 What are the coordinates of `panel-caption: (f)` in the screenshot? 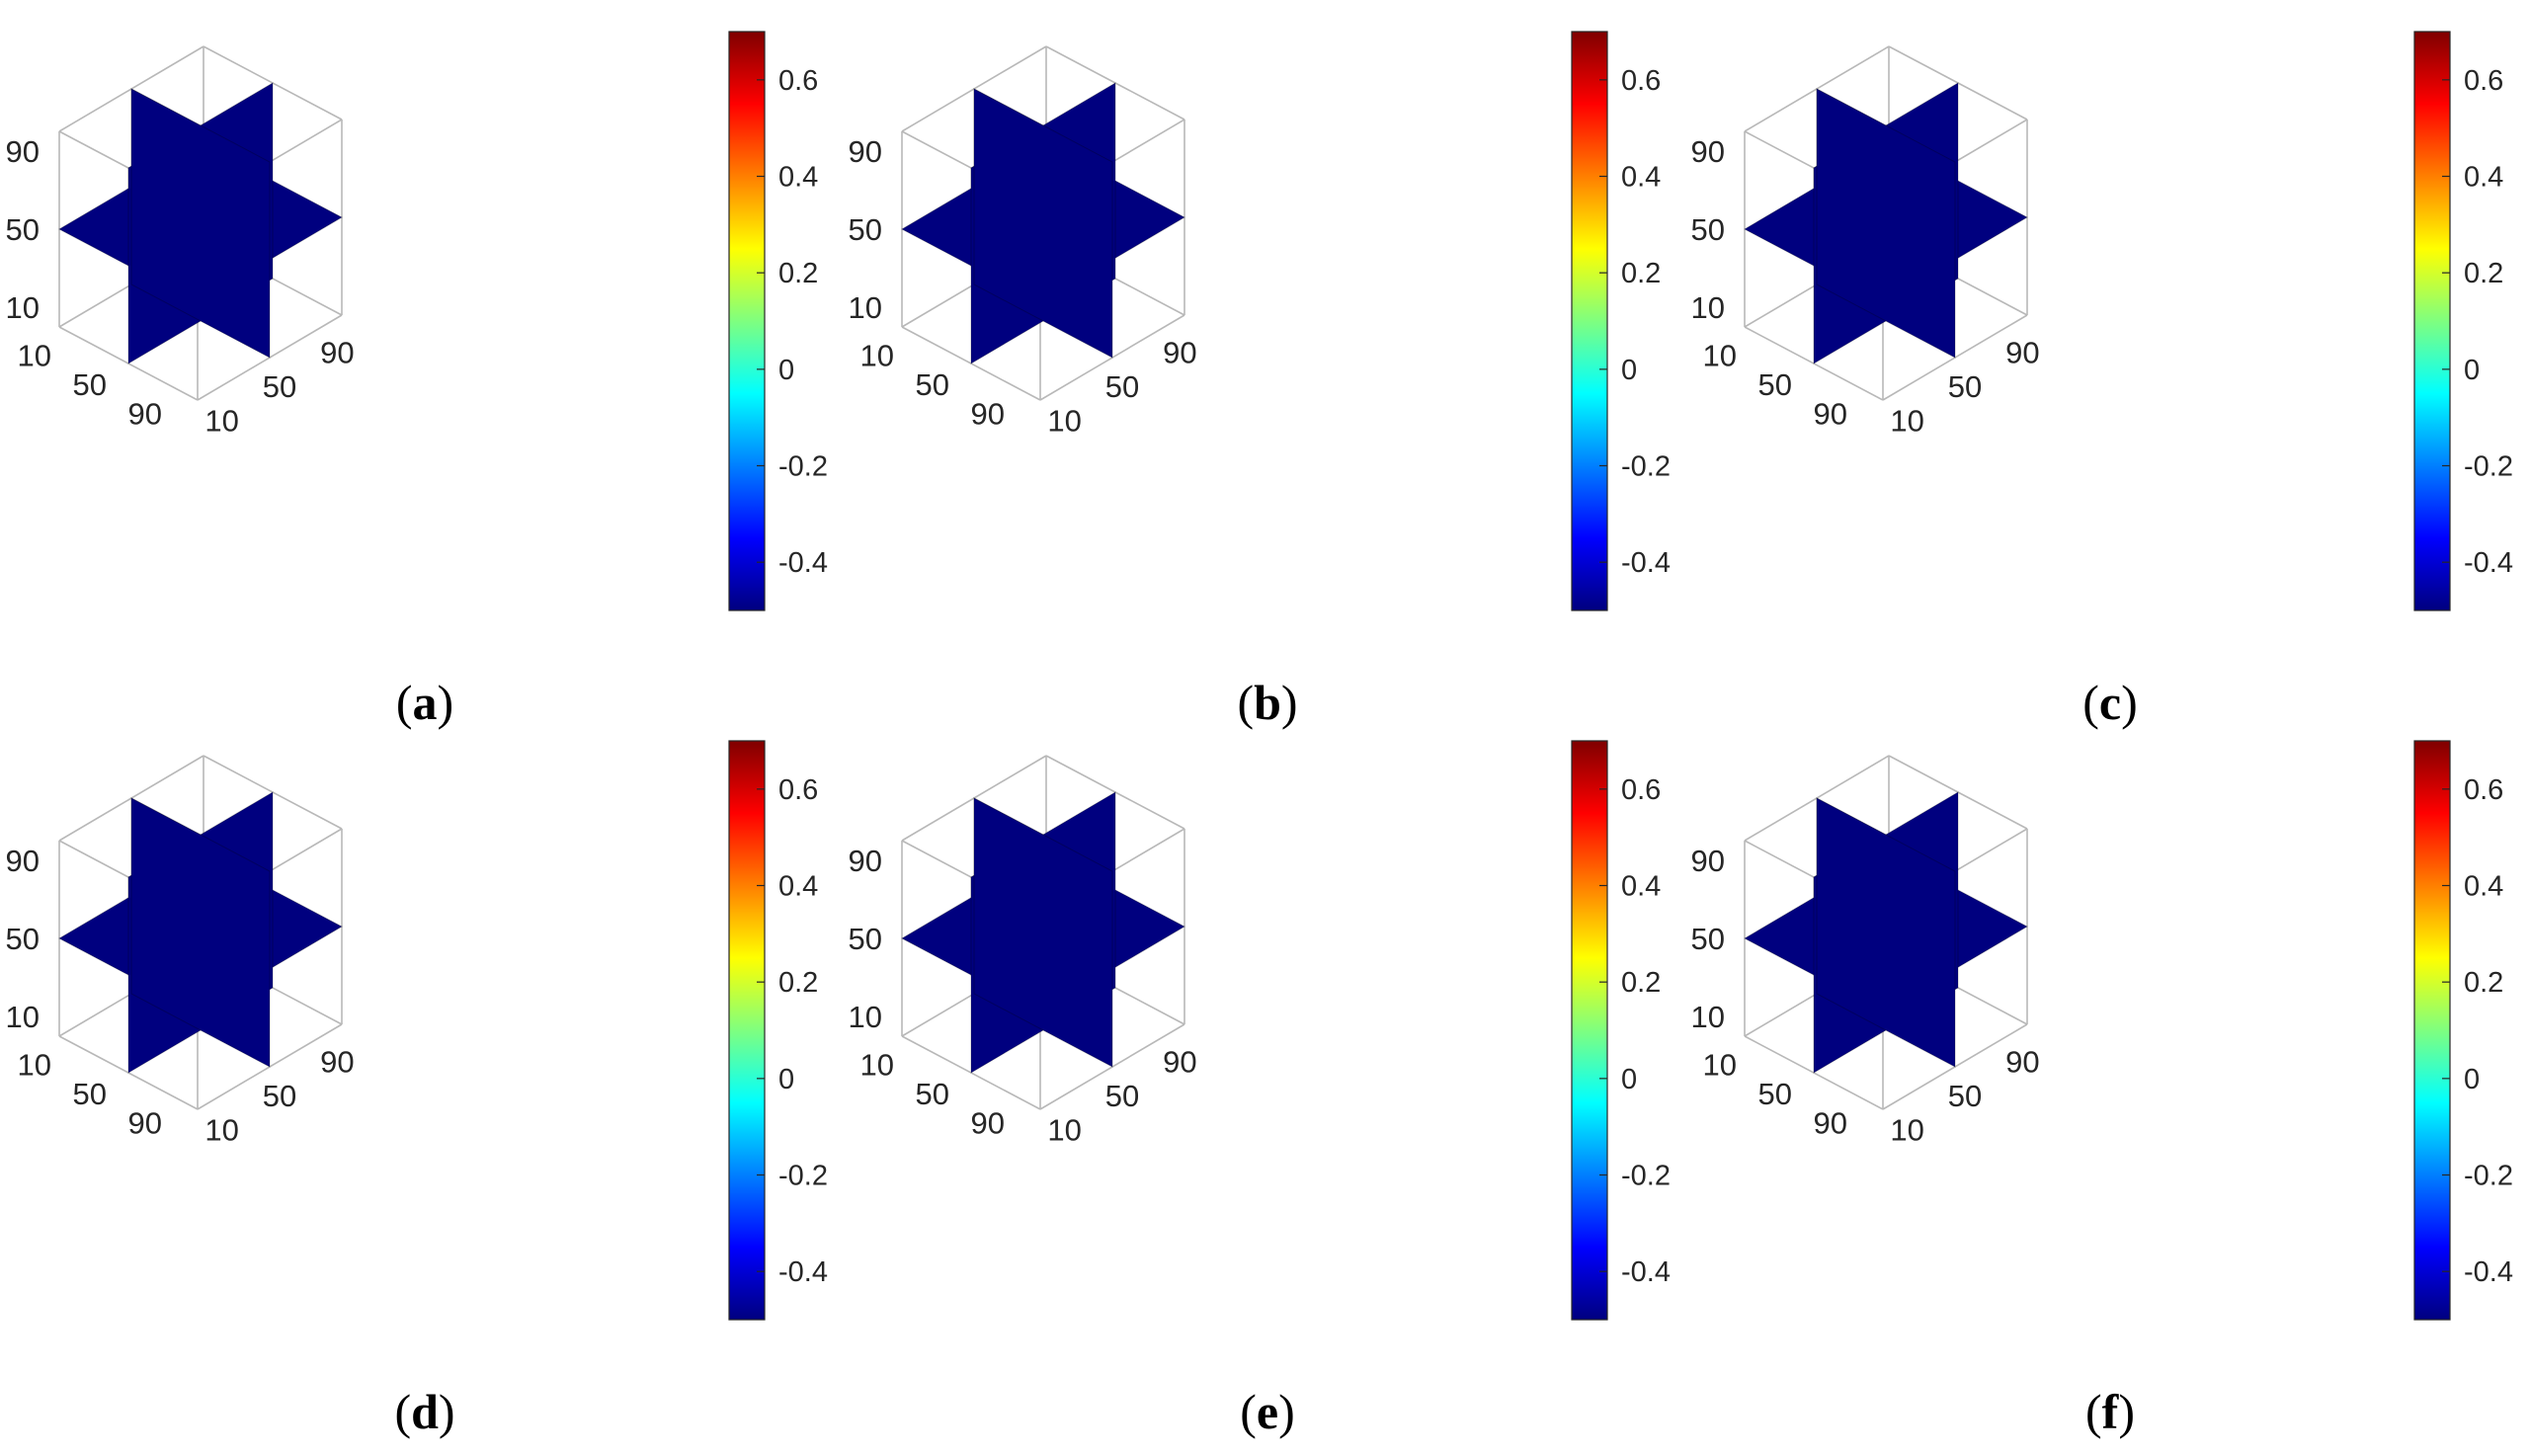 It's located at (2110, 1411).